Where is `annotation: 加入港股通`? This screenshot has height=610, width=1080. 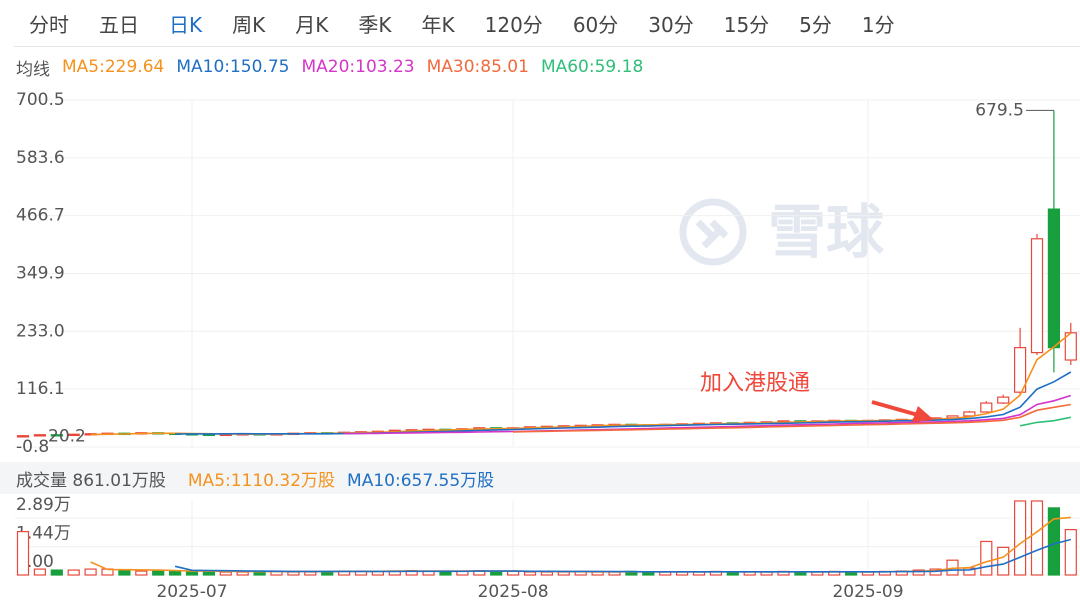 annotation: 加入港股通 is located at coordinates (755, 383).